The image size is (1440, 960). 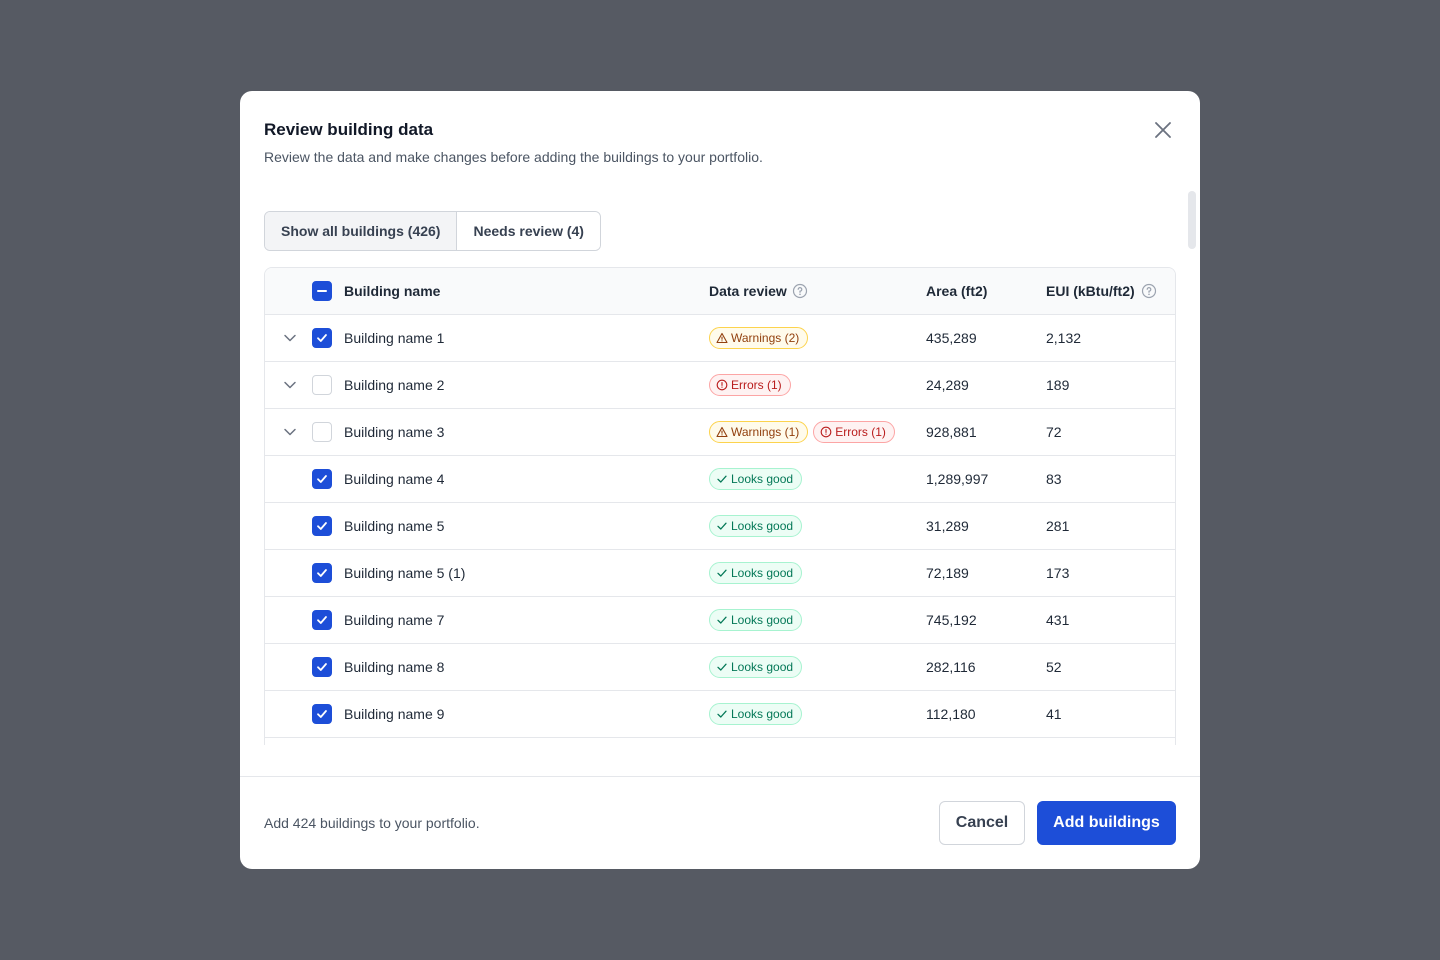 I want to click on eui-value: 72, so click(x=1054, y=432).